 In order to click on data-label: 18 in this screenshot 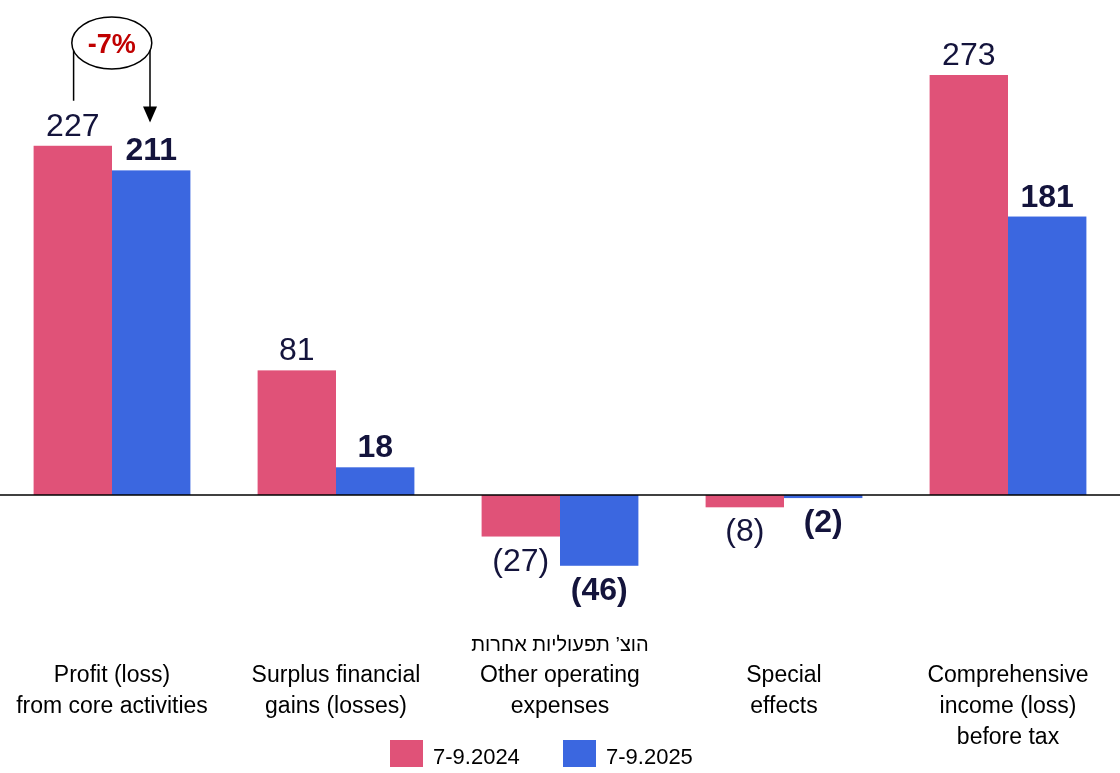, I will do `click(375, 446)`.